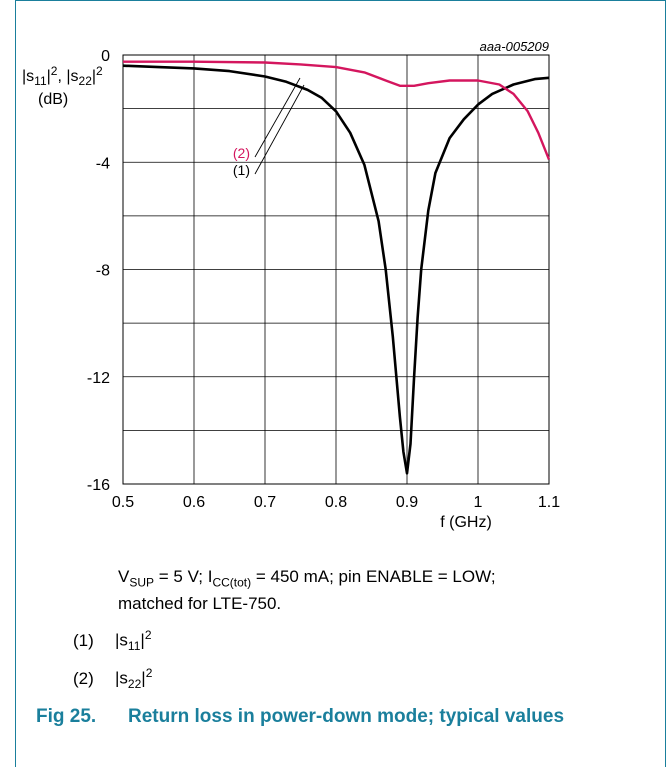  What do you see at coordinates (112, 641) in the screenshot?
I see `legend-item-1: (1) |s11|2` at bounding box center [112, 641].